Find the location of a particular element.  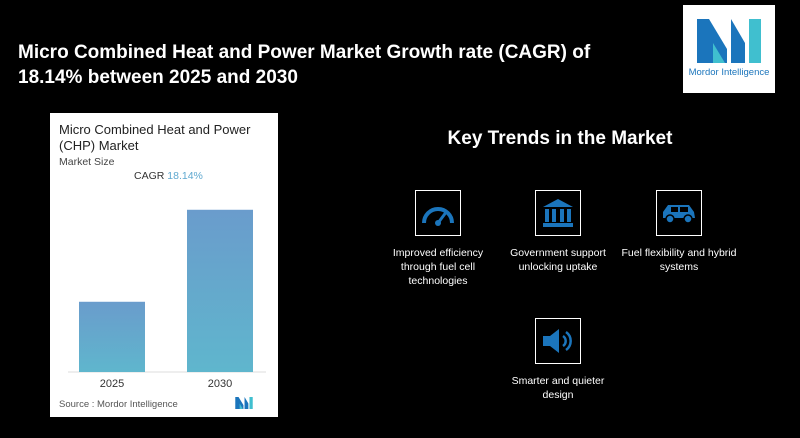

source-text: Source : Mordor Intelligence is located at coordinates (118, 404).